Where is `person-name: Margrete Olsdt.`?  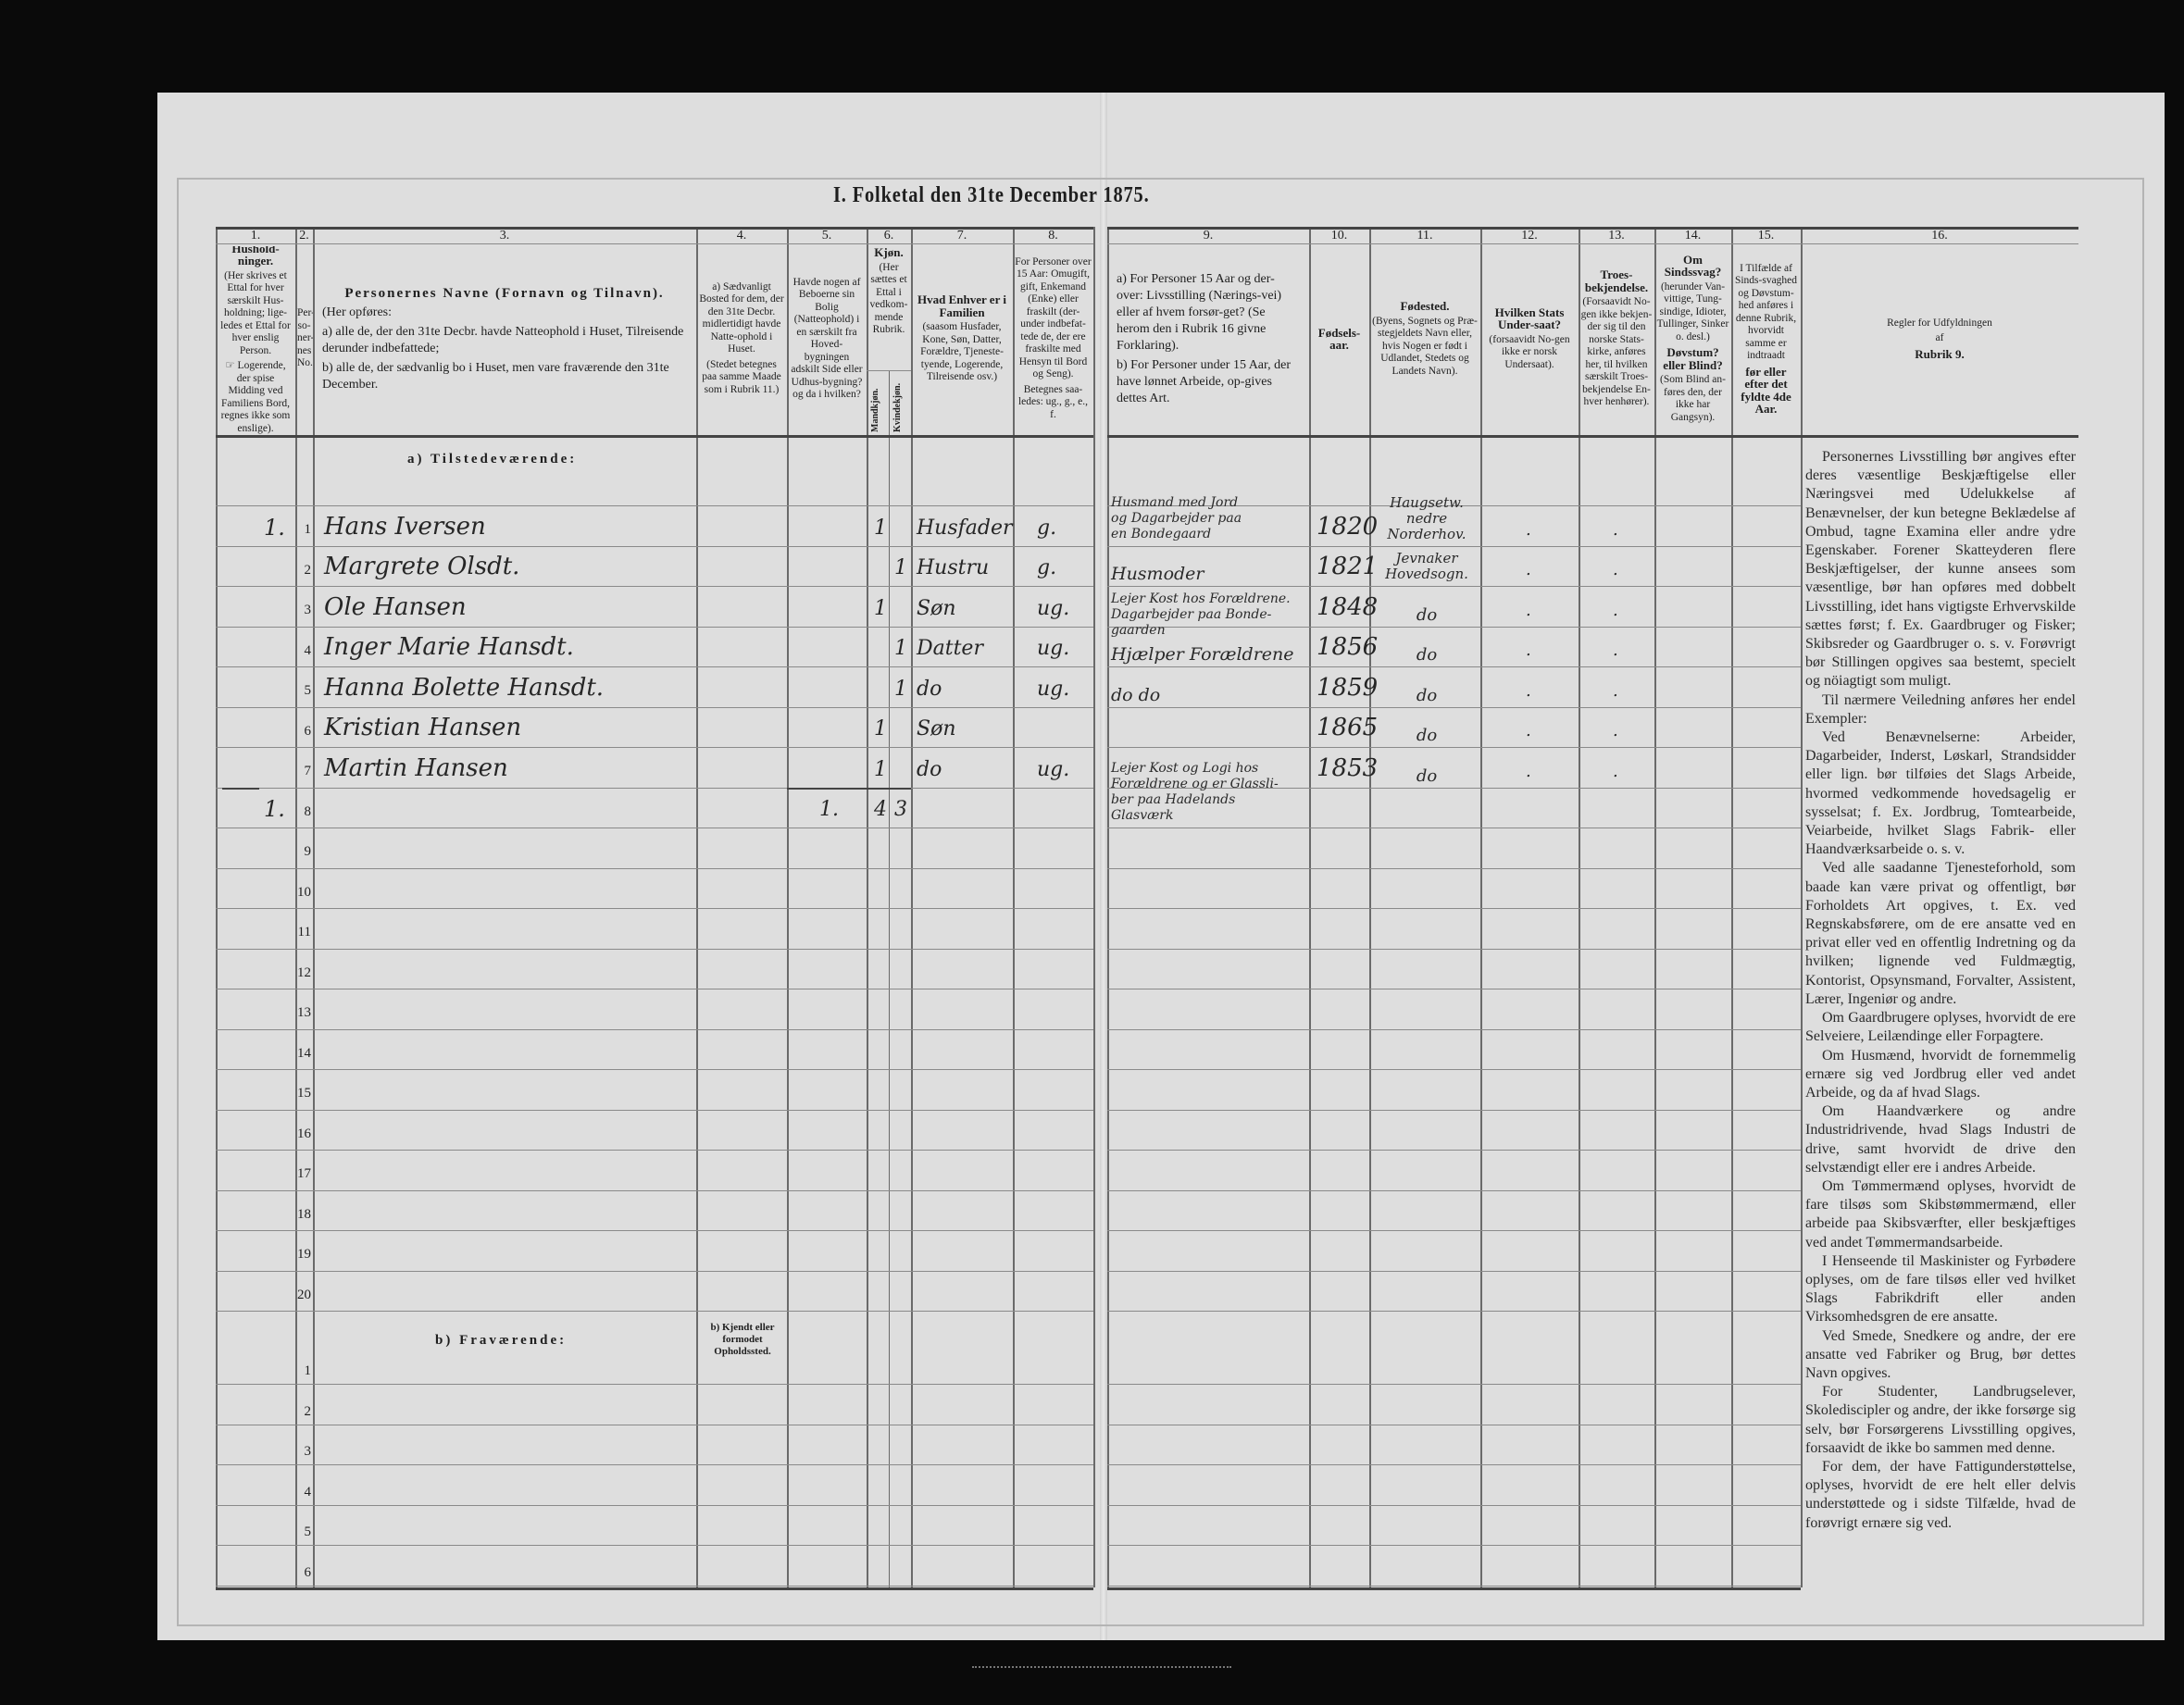
person-name: Margrete Olsdt. is located at coordinates (422, 566).